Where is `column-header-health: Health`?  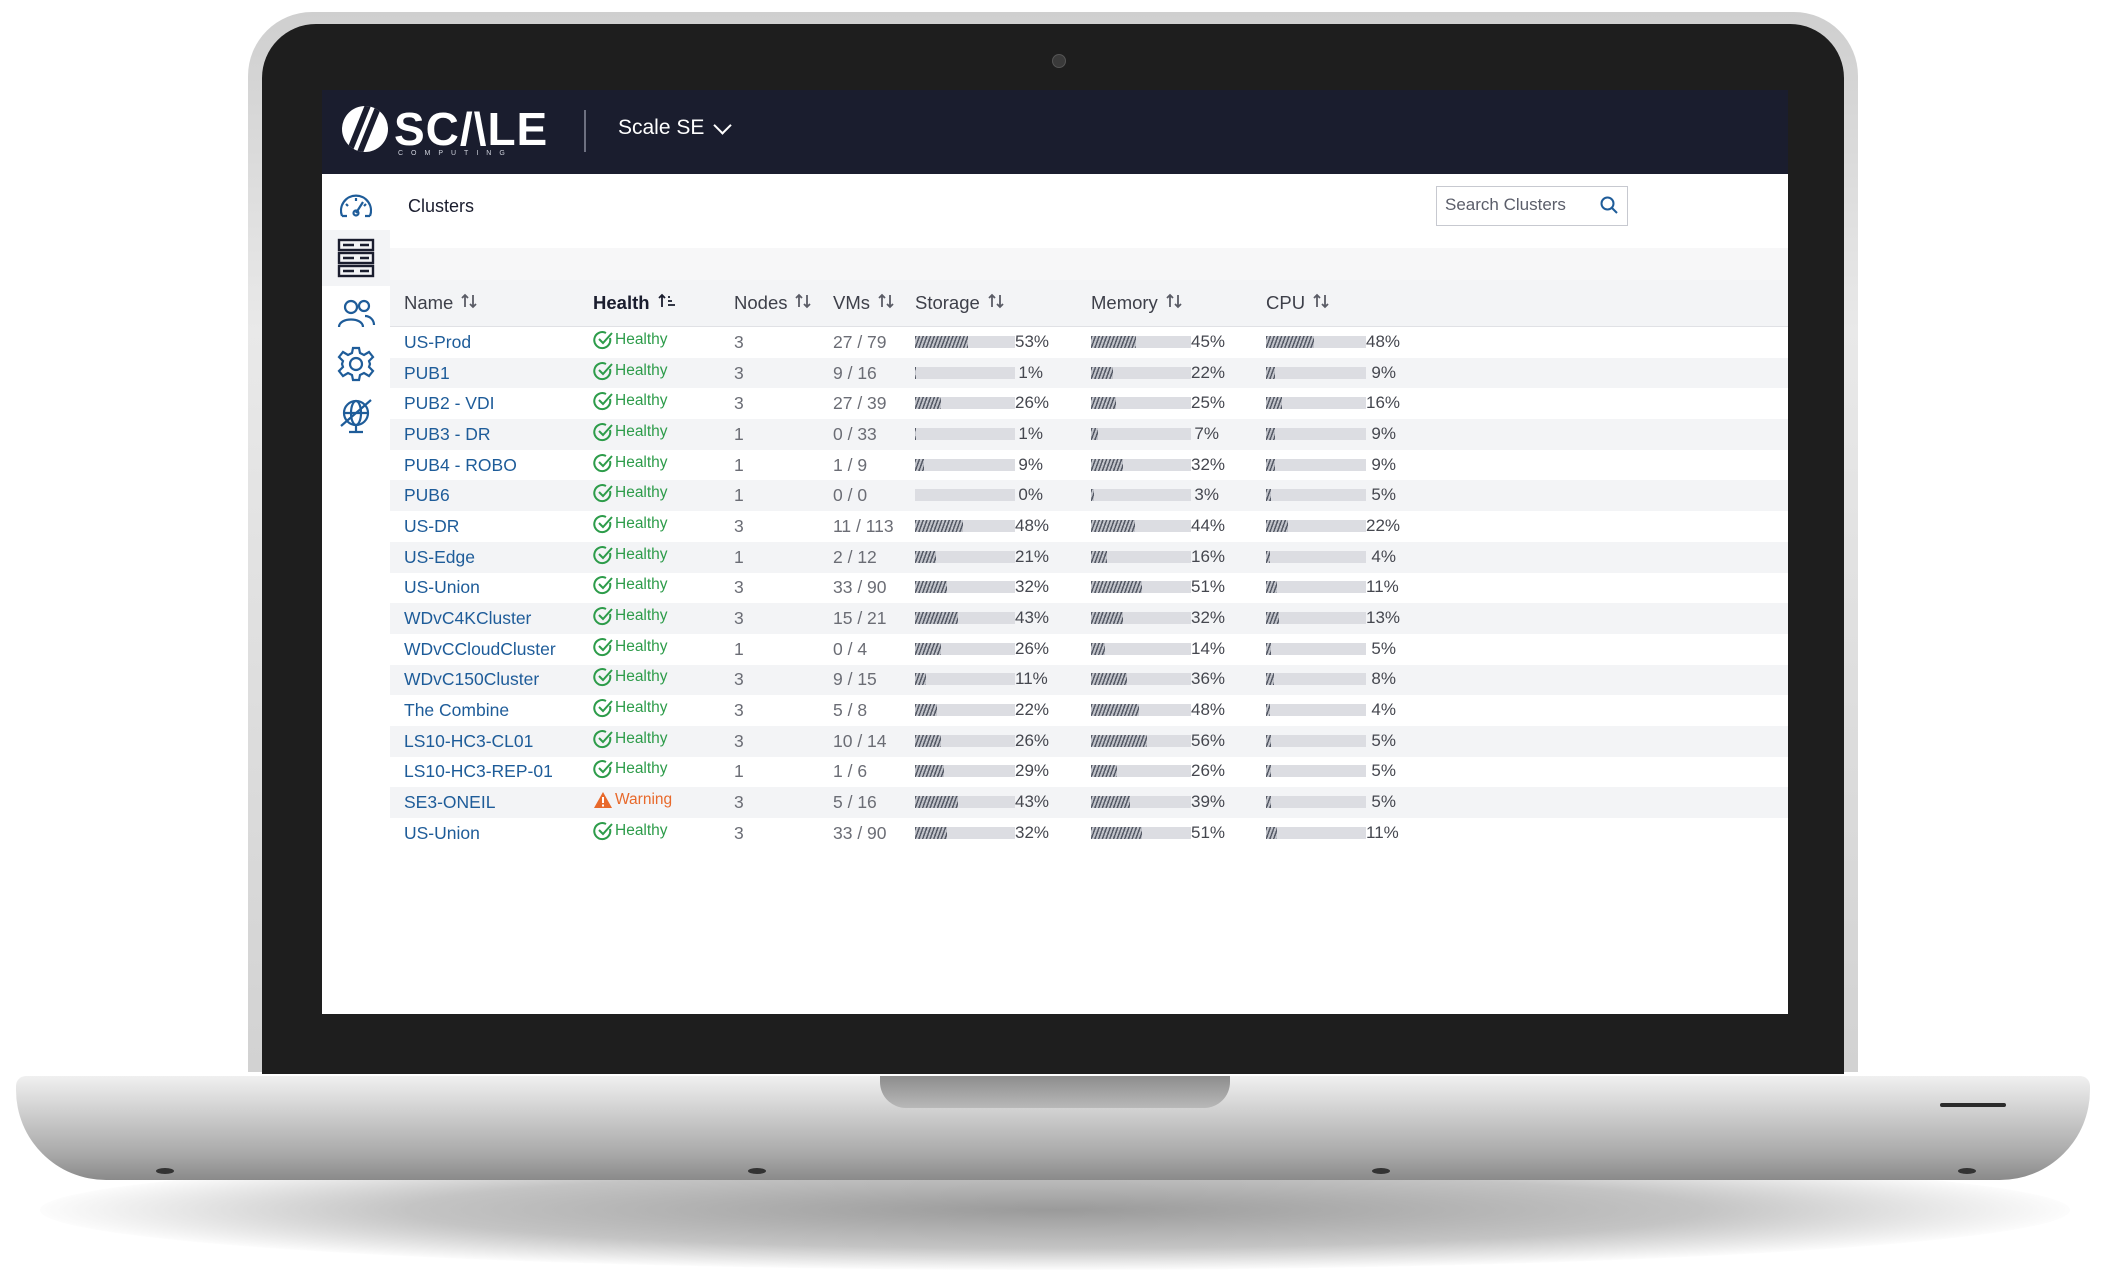
column-header-health: Health is located at coordinates (663, 303).